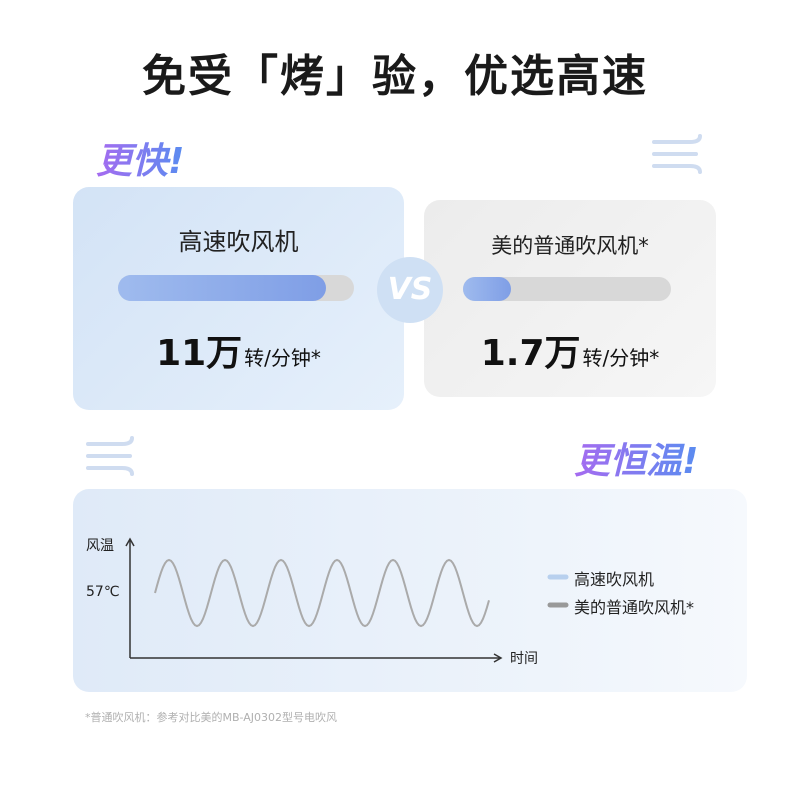  What do you see at coordinates (530, 353) in the screenshot?
I see `value: 1.7万` at bounding box center [530, 353].